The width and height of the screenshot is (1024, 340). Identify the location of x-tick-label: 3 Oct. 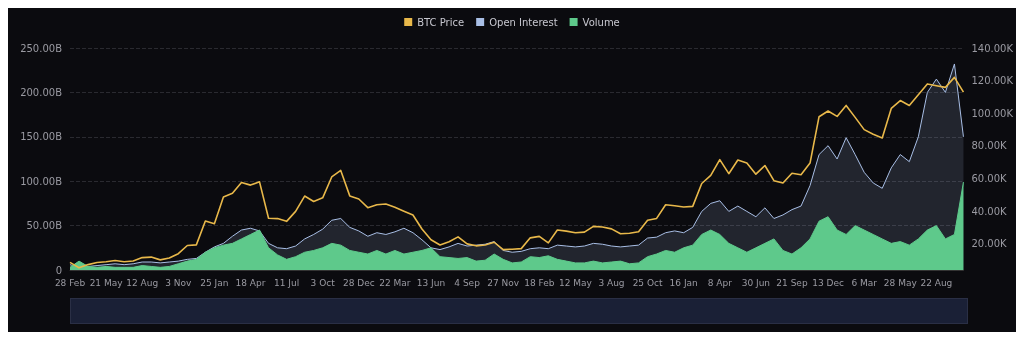
(323, 282).